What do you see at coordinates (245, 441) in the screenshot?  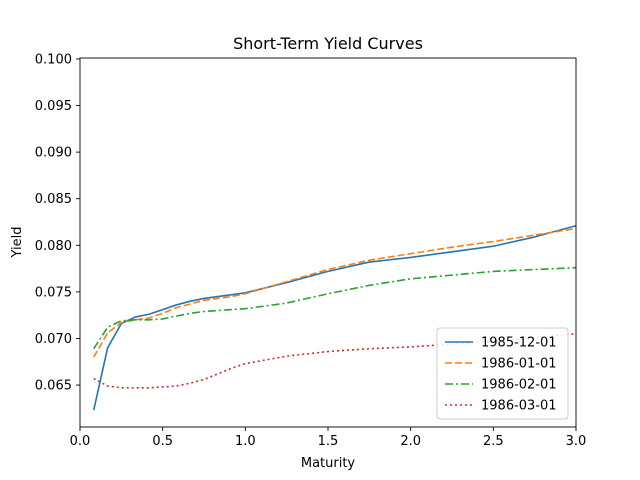 I see `x-tick-label: 1.0` at bounding box center [245, 441].